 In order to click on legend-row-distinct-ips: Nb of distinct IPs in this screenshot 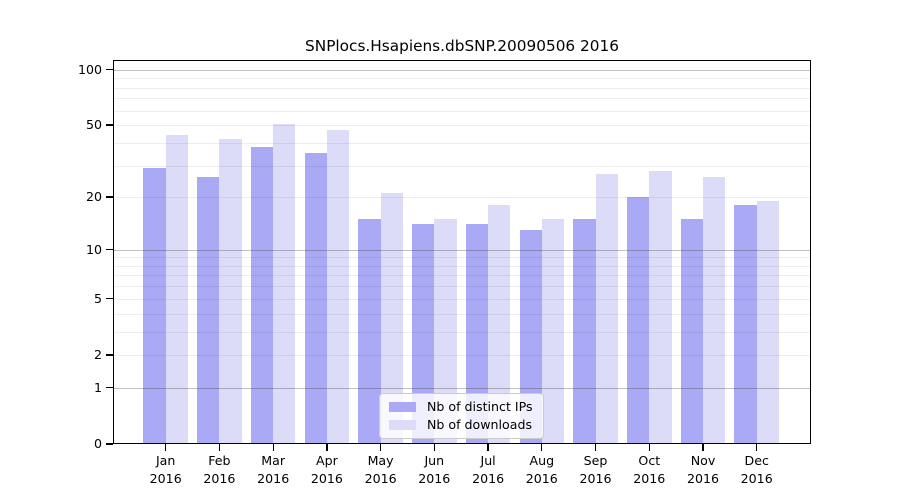, I will do `click(461, 407)`.